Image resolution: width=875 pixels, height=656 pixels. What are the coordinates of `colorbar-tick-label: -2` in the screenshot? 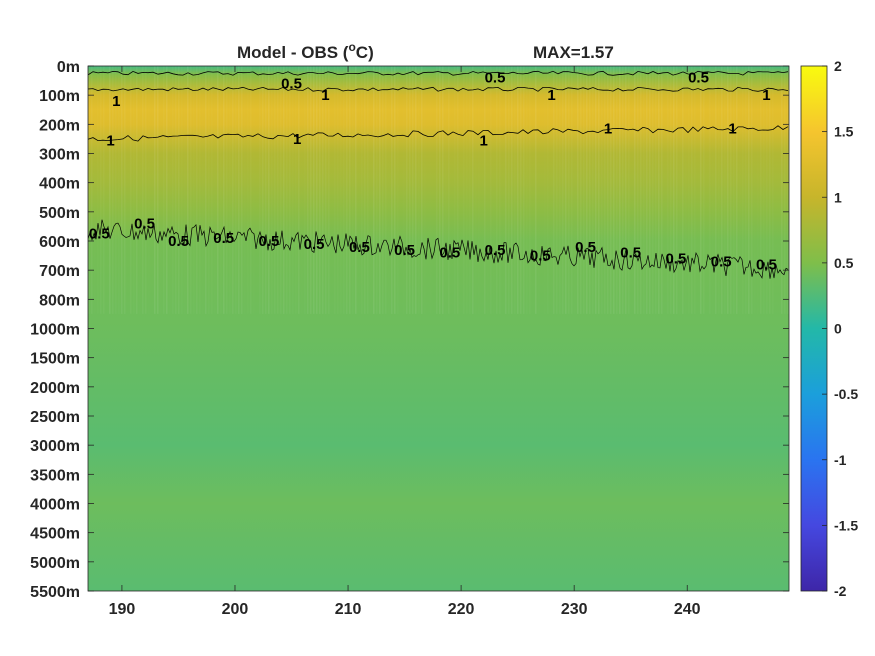 It's located at (840, 591).